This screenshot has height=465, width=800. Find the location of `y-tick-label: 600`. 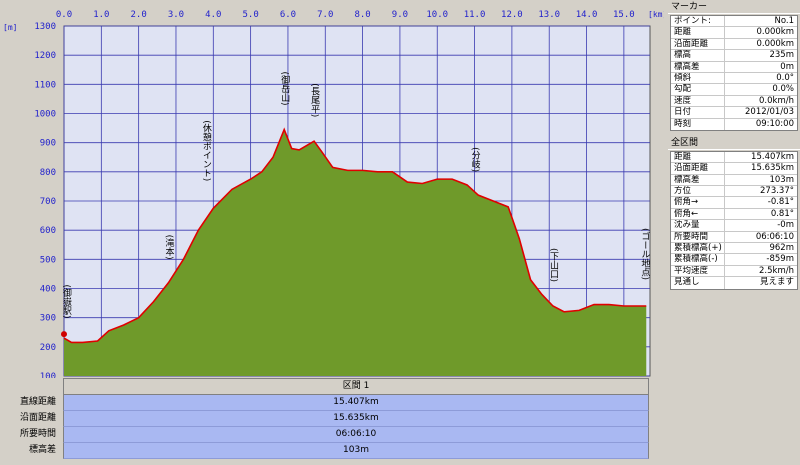

y-tick-label: 600 is located at coordinates (48, 231).